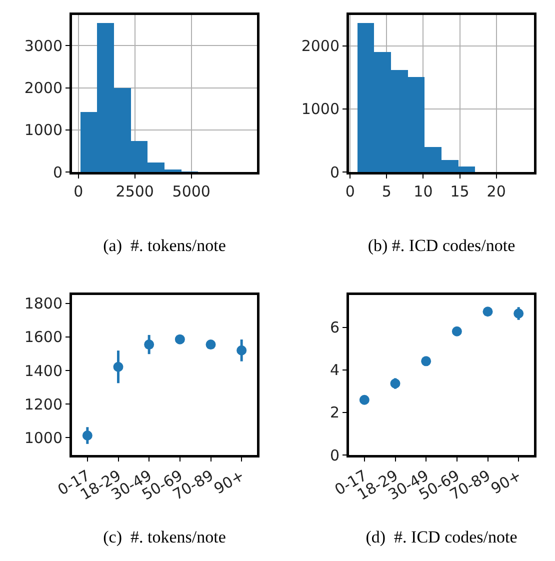 The height and width of the screenshot is (561, 555). I want to click on y-tick-label: 1600, so click(43, 337).